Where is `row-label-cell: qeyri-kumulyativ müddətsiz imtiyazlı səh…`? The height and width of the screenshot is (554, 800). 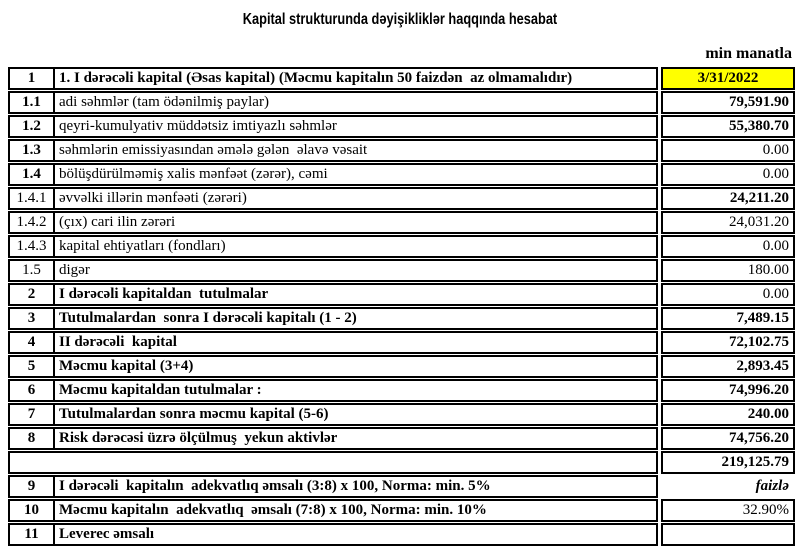
row-label-cell: qeyri-kumulyativ müddətsiz imtiyazlı səh… is located at coordinates (355, 126).